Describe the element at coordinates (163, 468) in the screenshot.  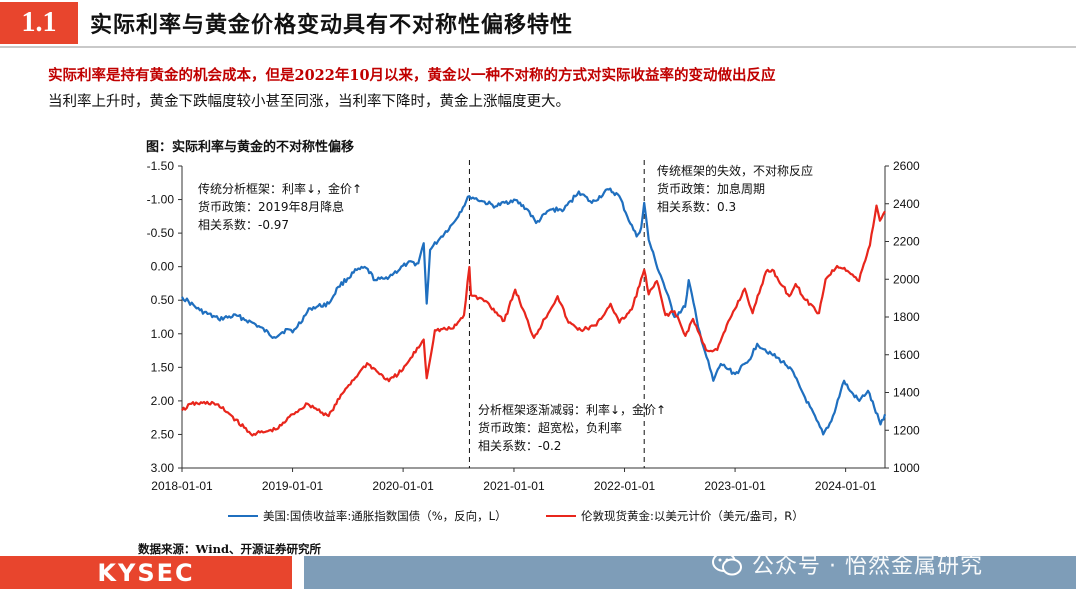
I see `y-left-tick-label: 3.00` at that location.